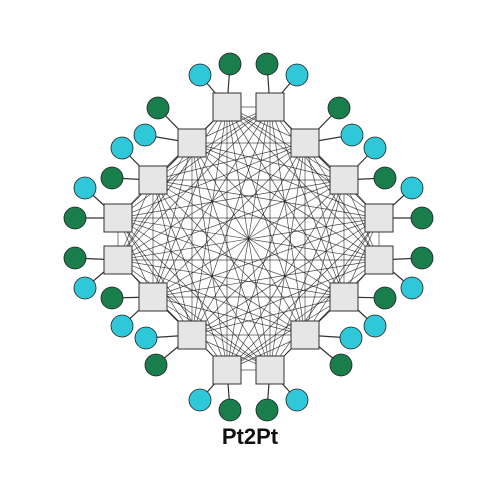 Image resolution: width=502 pixels, height=496 pixels. What do you see at coordinates (250, 436) in the screenshot?
I see `label: Pt2Pt` at bounding box center [250, 436].